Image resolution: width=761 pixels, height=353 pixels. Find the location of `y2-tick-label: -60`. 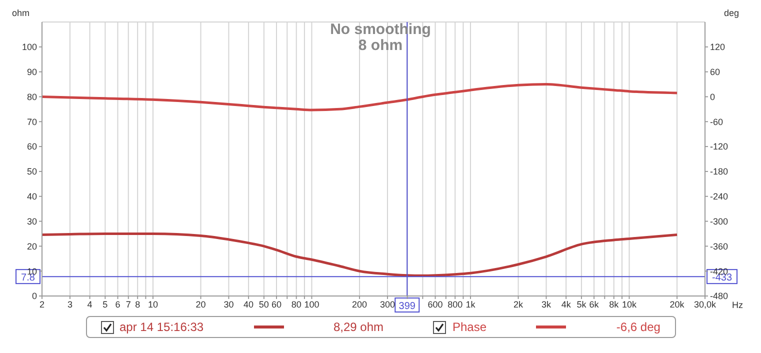

y2-tick-label: -60 is located at coordinates (717, 121).